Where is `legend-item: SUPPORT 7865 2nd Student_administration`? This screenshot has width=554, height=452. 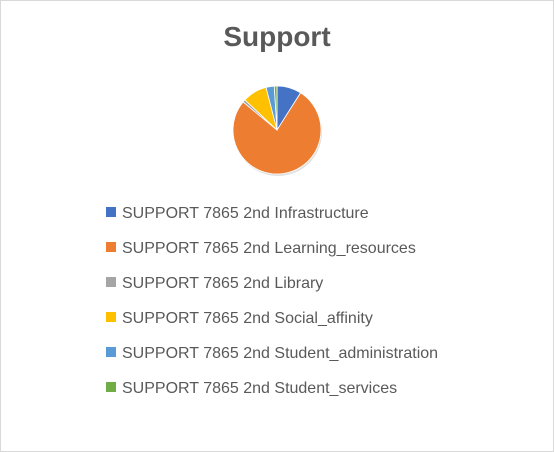 legend-item: SUPPORT 7865 2nd Student_administration is located at coordinates (316, 355).